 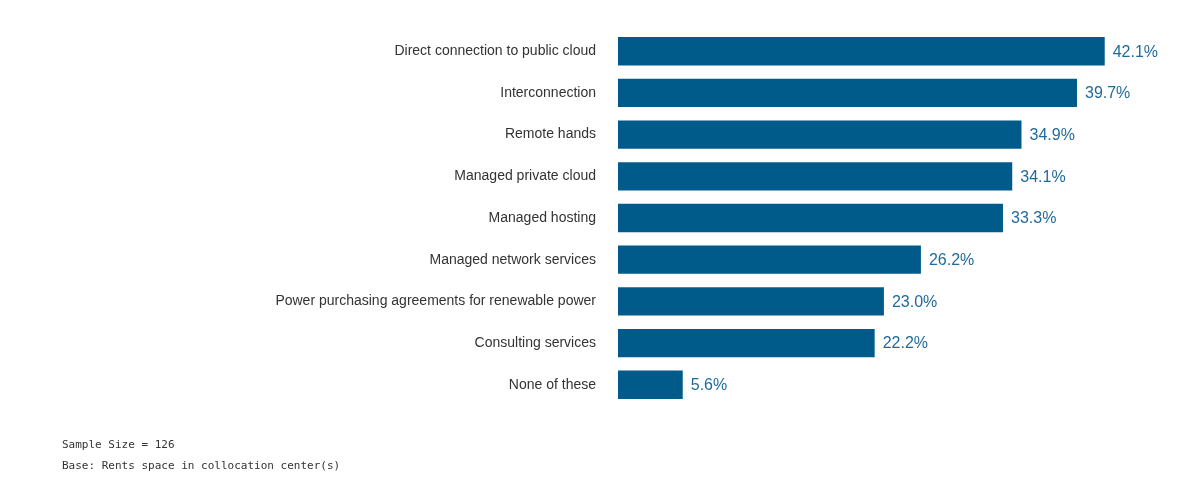 I want to click on data-label: 34.1%, so click(x=1043, y=176).